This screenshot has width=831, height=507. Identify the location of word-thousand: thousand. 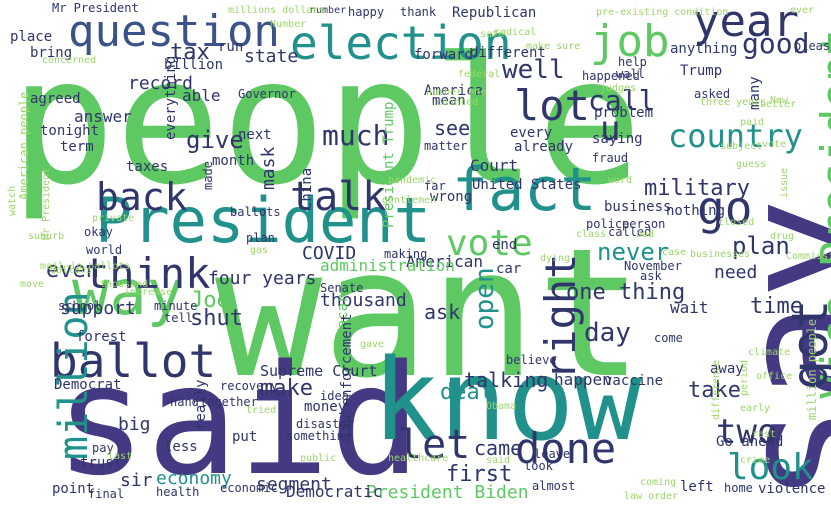
(363, 300).